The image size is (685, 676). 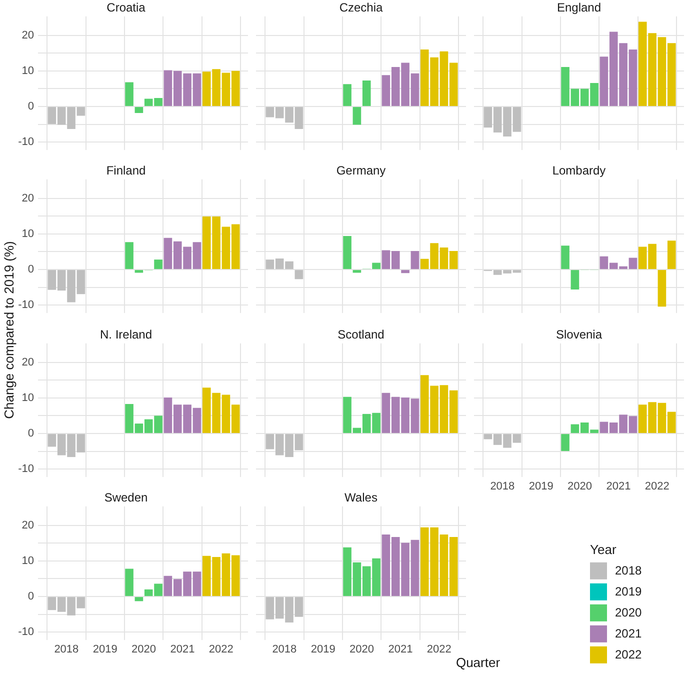 What do you see at coordinates (579, 171) in the screenshot?
I see `chart-title: Lombardy` at bounding box center [579, 171].